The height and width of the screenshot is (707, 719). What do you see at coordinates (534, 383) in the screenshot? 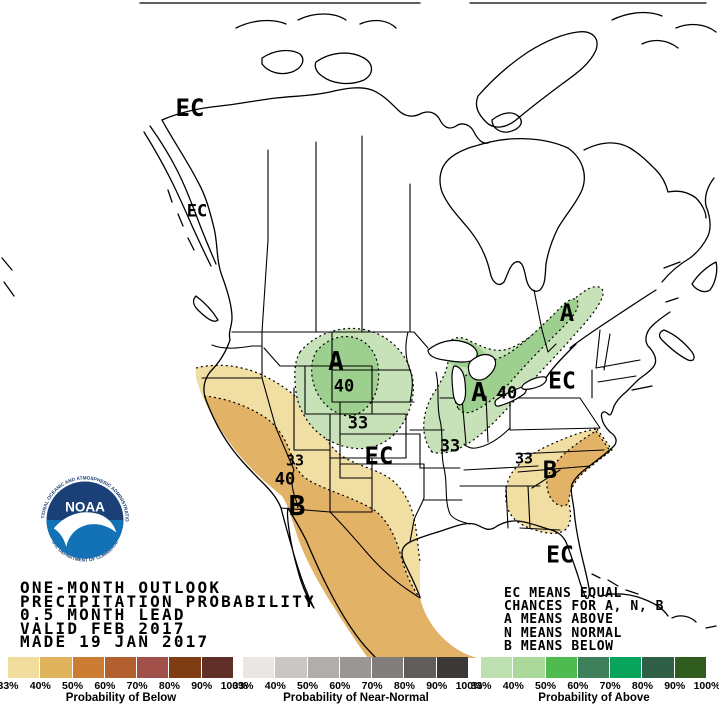
I see `lake-ontario` at bounding box center [534, 383].